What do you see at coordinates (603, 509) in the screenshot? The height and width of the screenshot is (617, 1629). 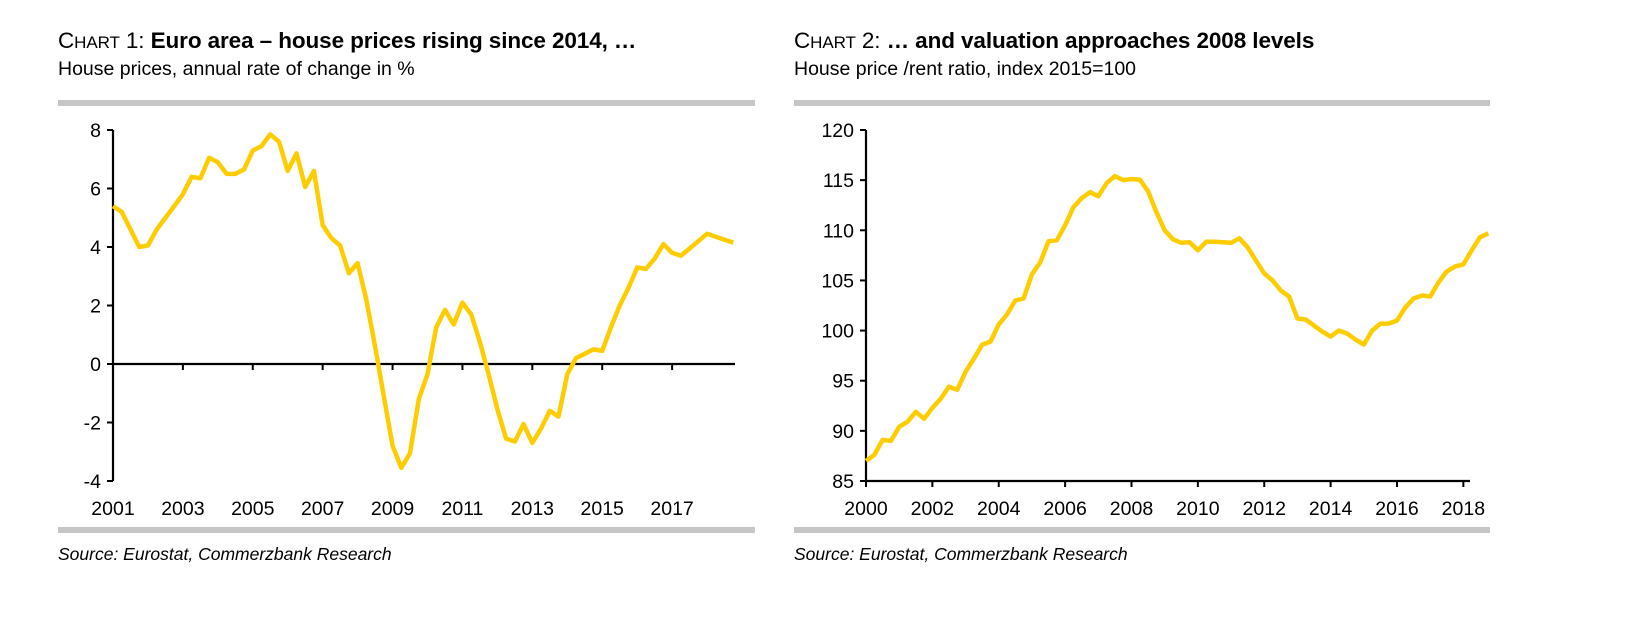 I see `x-tick-label: 2015` at bounding box center [603, 509].